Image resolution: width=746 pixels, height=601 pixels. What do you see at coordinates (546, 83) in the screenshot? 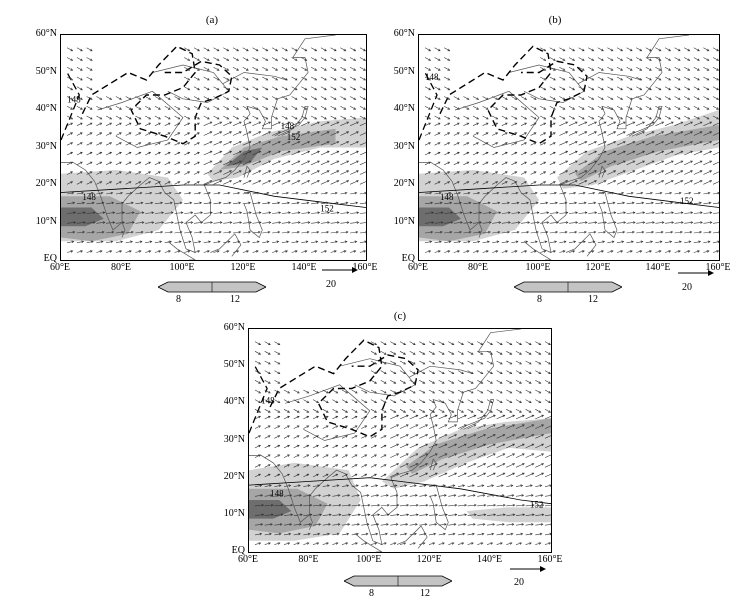
I see `coastline` at bounding box center [546, 83].